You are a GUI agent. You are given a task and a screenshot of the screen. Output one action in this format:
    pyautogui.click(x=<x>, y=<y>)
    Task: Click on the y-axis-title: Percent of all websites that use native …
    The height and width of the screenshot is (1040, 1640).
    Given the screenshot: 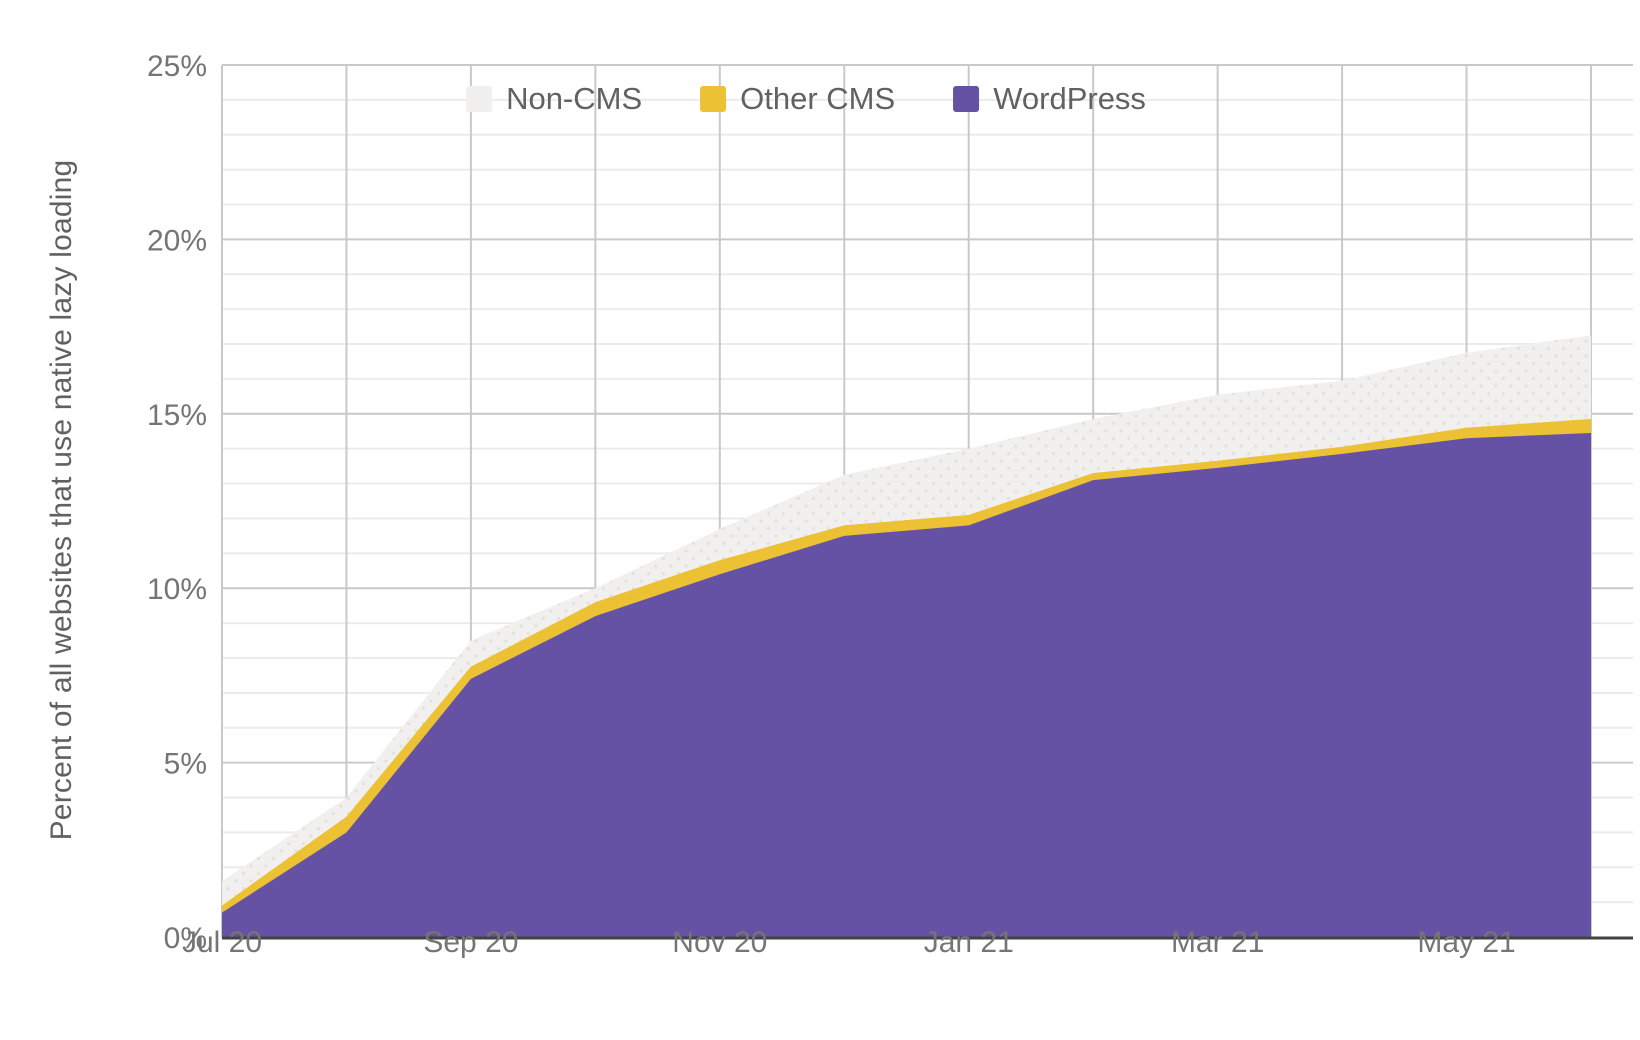 What is the action you would take?
    pyautogui.click(x=61, y=500)
    